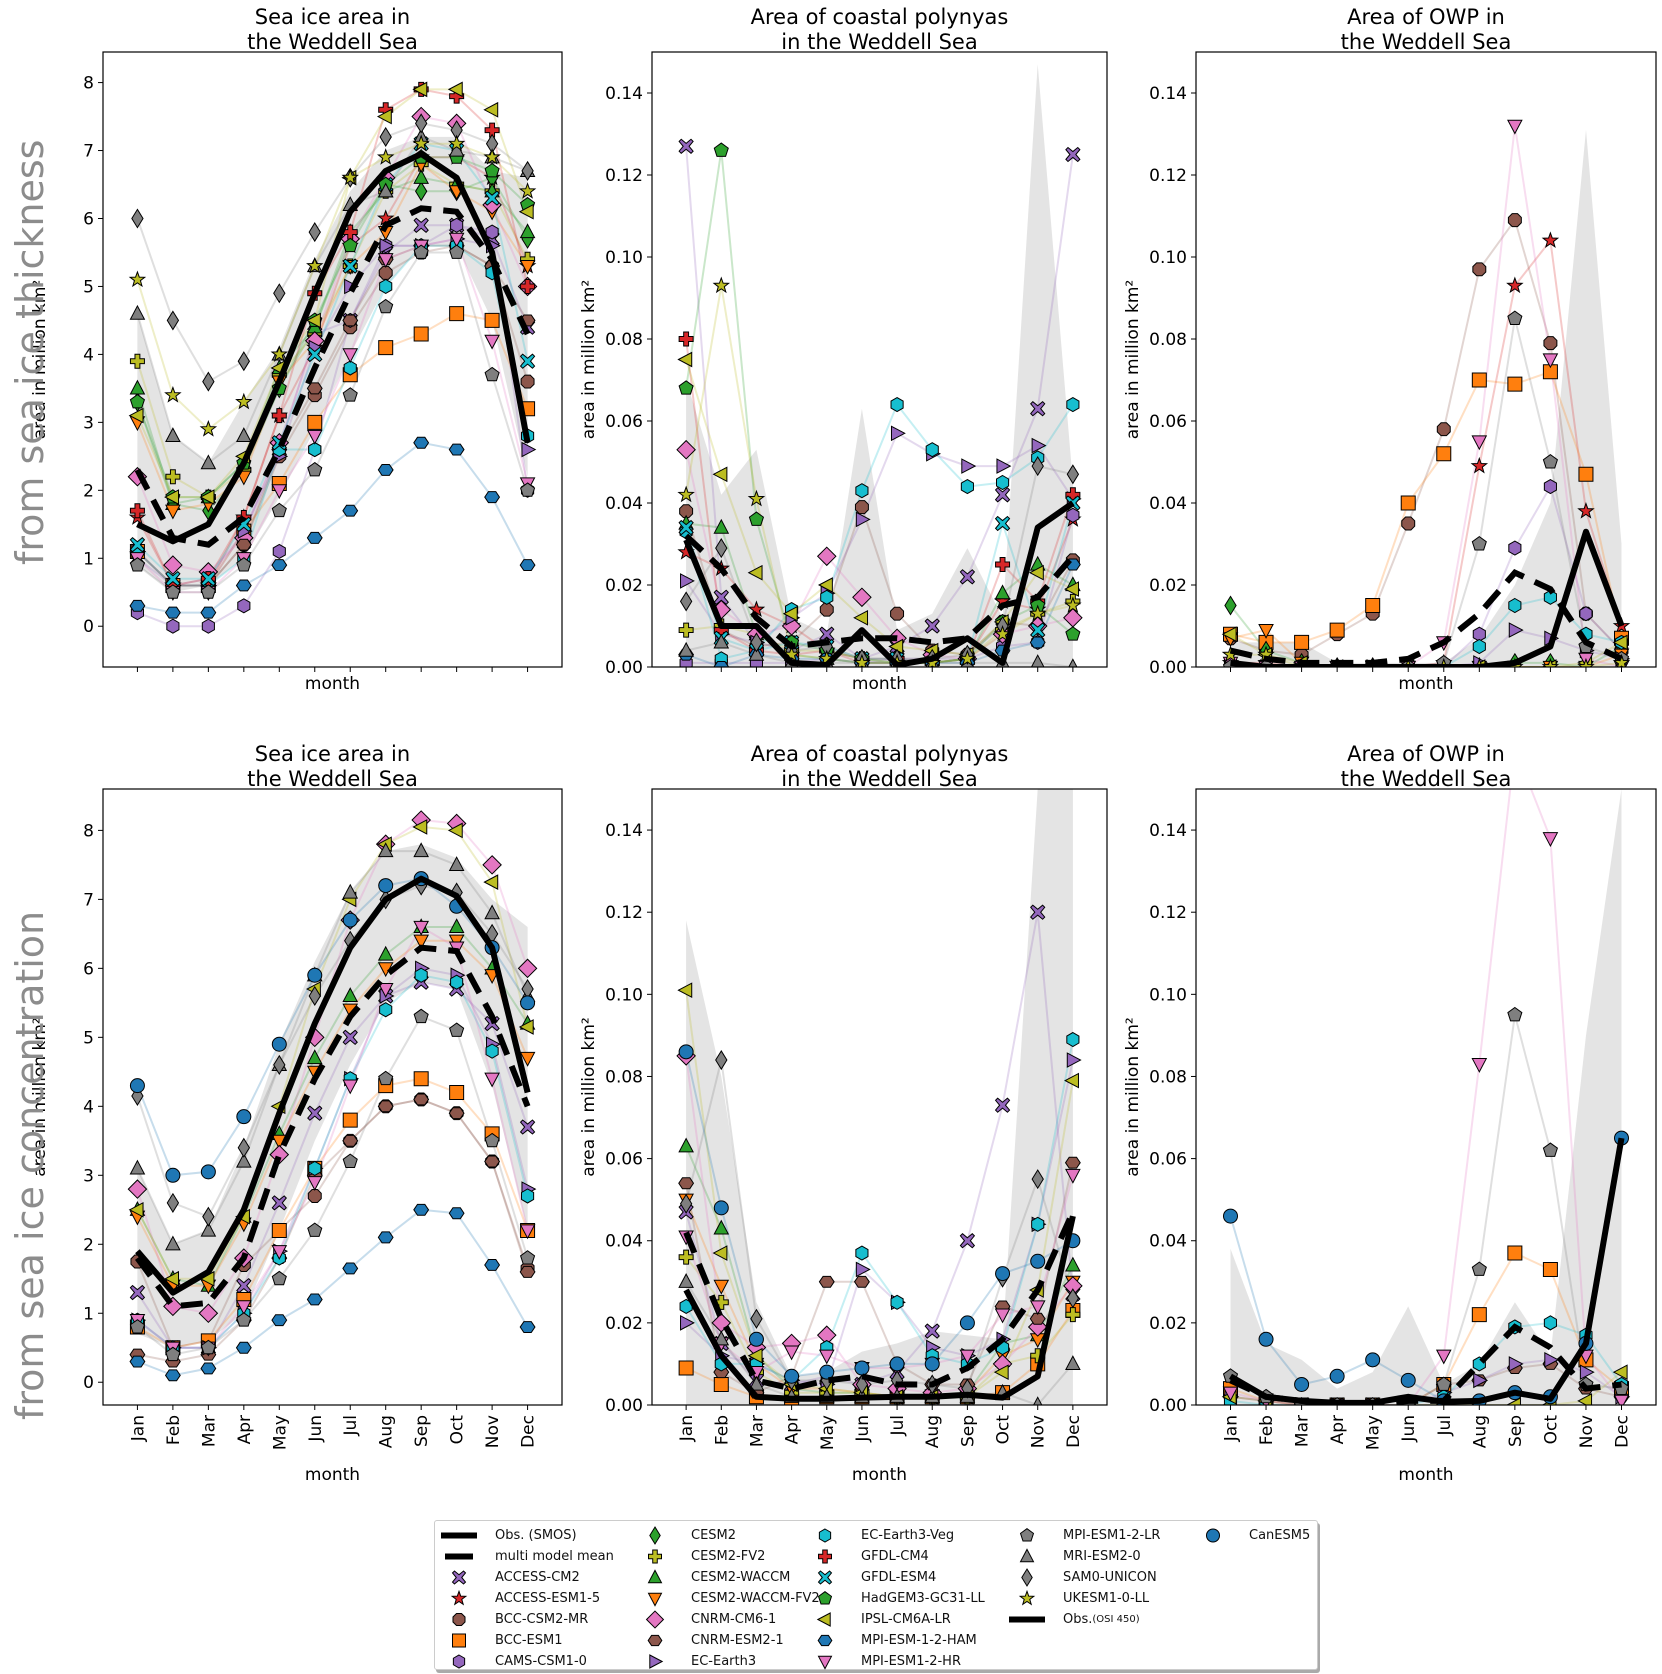  What do you see at coordinates (1168, 504) in the screenshot?
I see `y-tick-label: 0.04` at bounding box center [1168, 504].